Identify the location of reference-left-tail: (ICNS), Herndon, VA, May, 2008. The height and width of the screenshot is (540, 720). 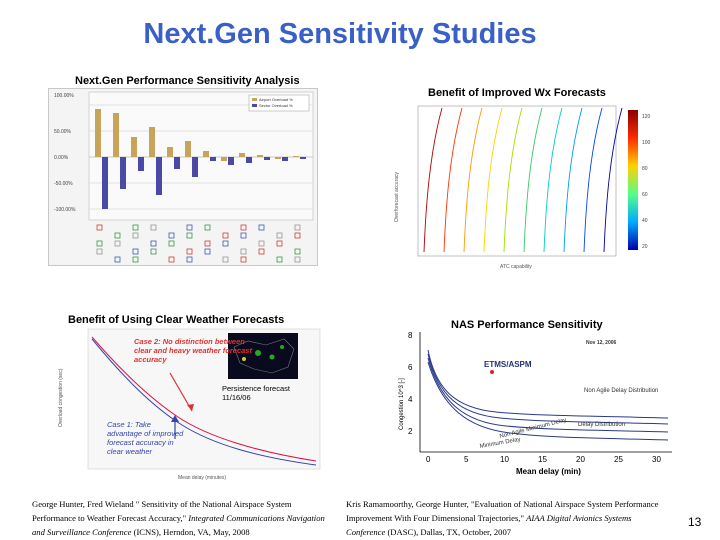
(190, 532).